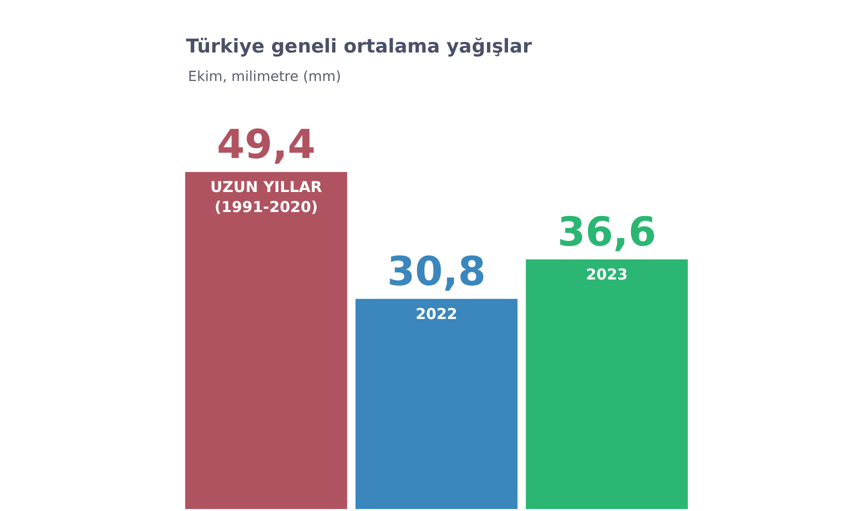 This screenshot has height=511, width=856. I want to click on data-label: 30,8, so click(436, 271).